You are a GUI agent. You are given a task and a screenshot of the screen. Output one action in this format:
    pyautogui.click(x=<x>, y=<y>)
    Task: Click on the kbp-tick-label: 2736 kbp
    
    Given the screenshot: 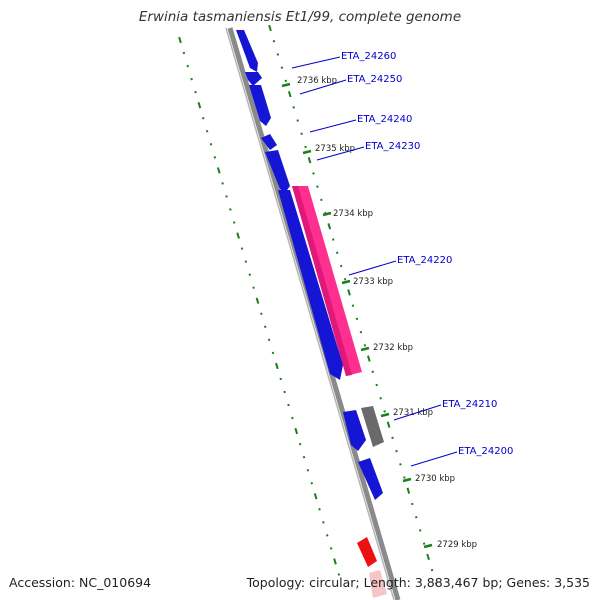 What is the action you would take?
    pyautogui.click(x=317, y=81)
    